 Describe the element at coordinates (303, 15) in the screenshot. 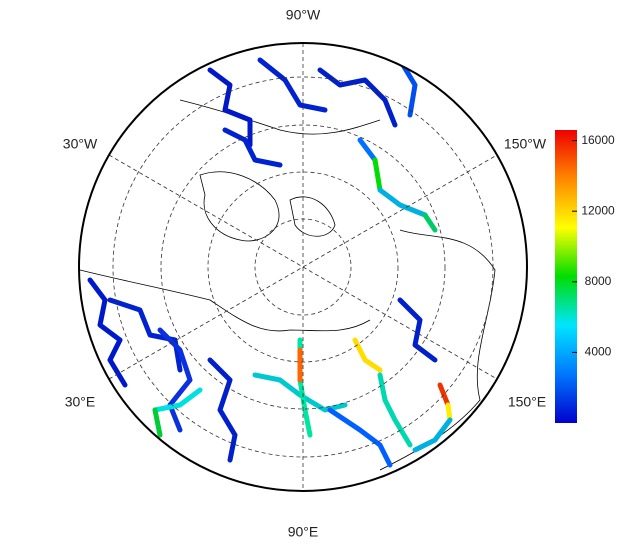

I see `longitude-label: 90°W` at that location.